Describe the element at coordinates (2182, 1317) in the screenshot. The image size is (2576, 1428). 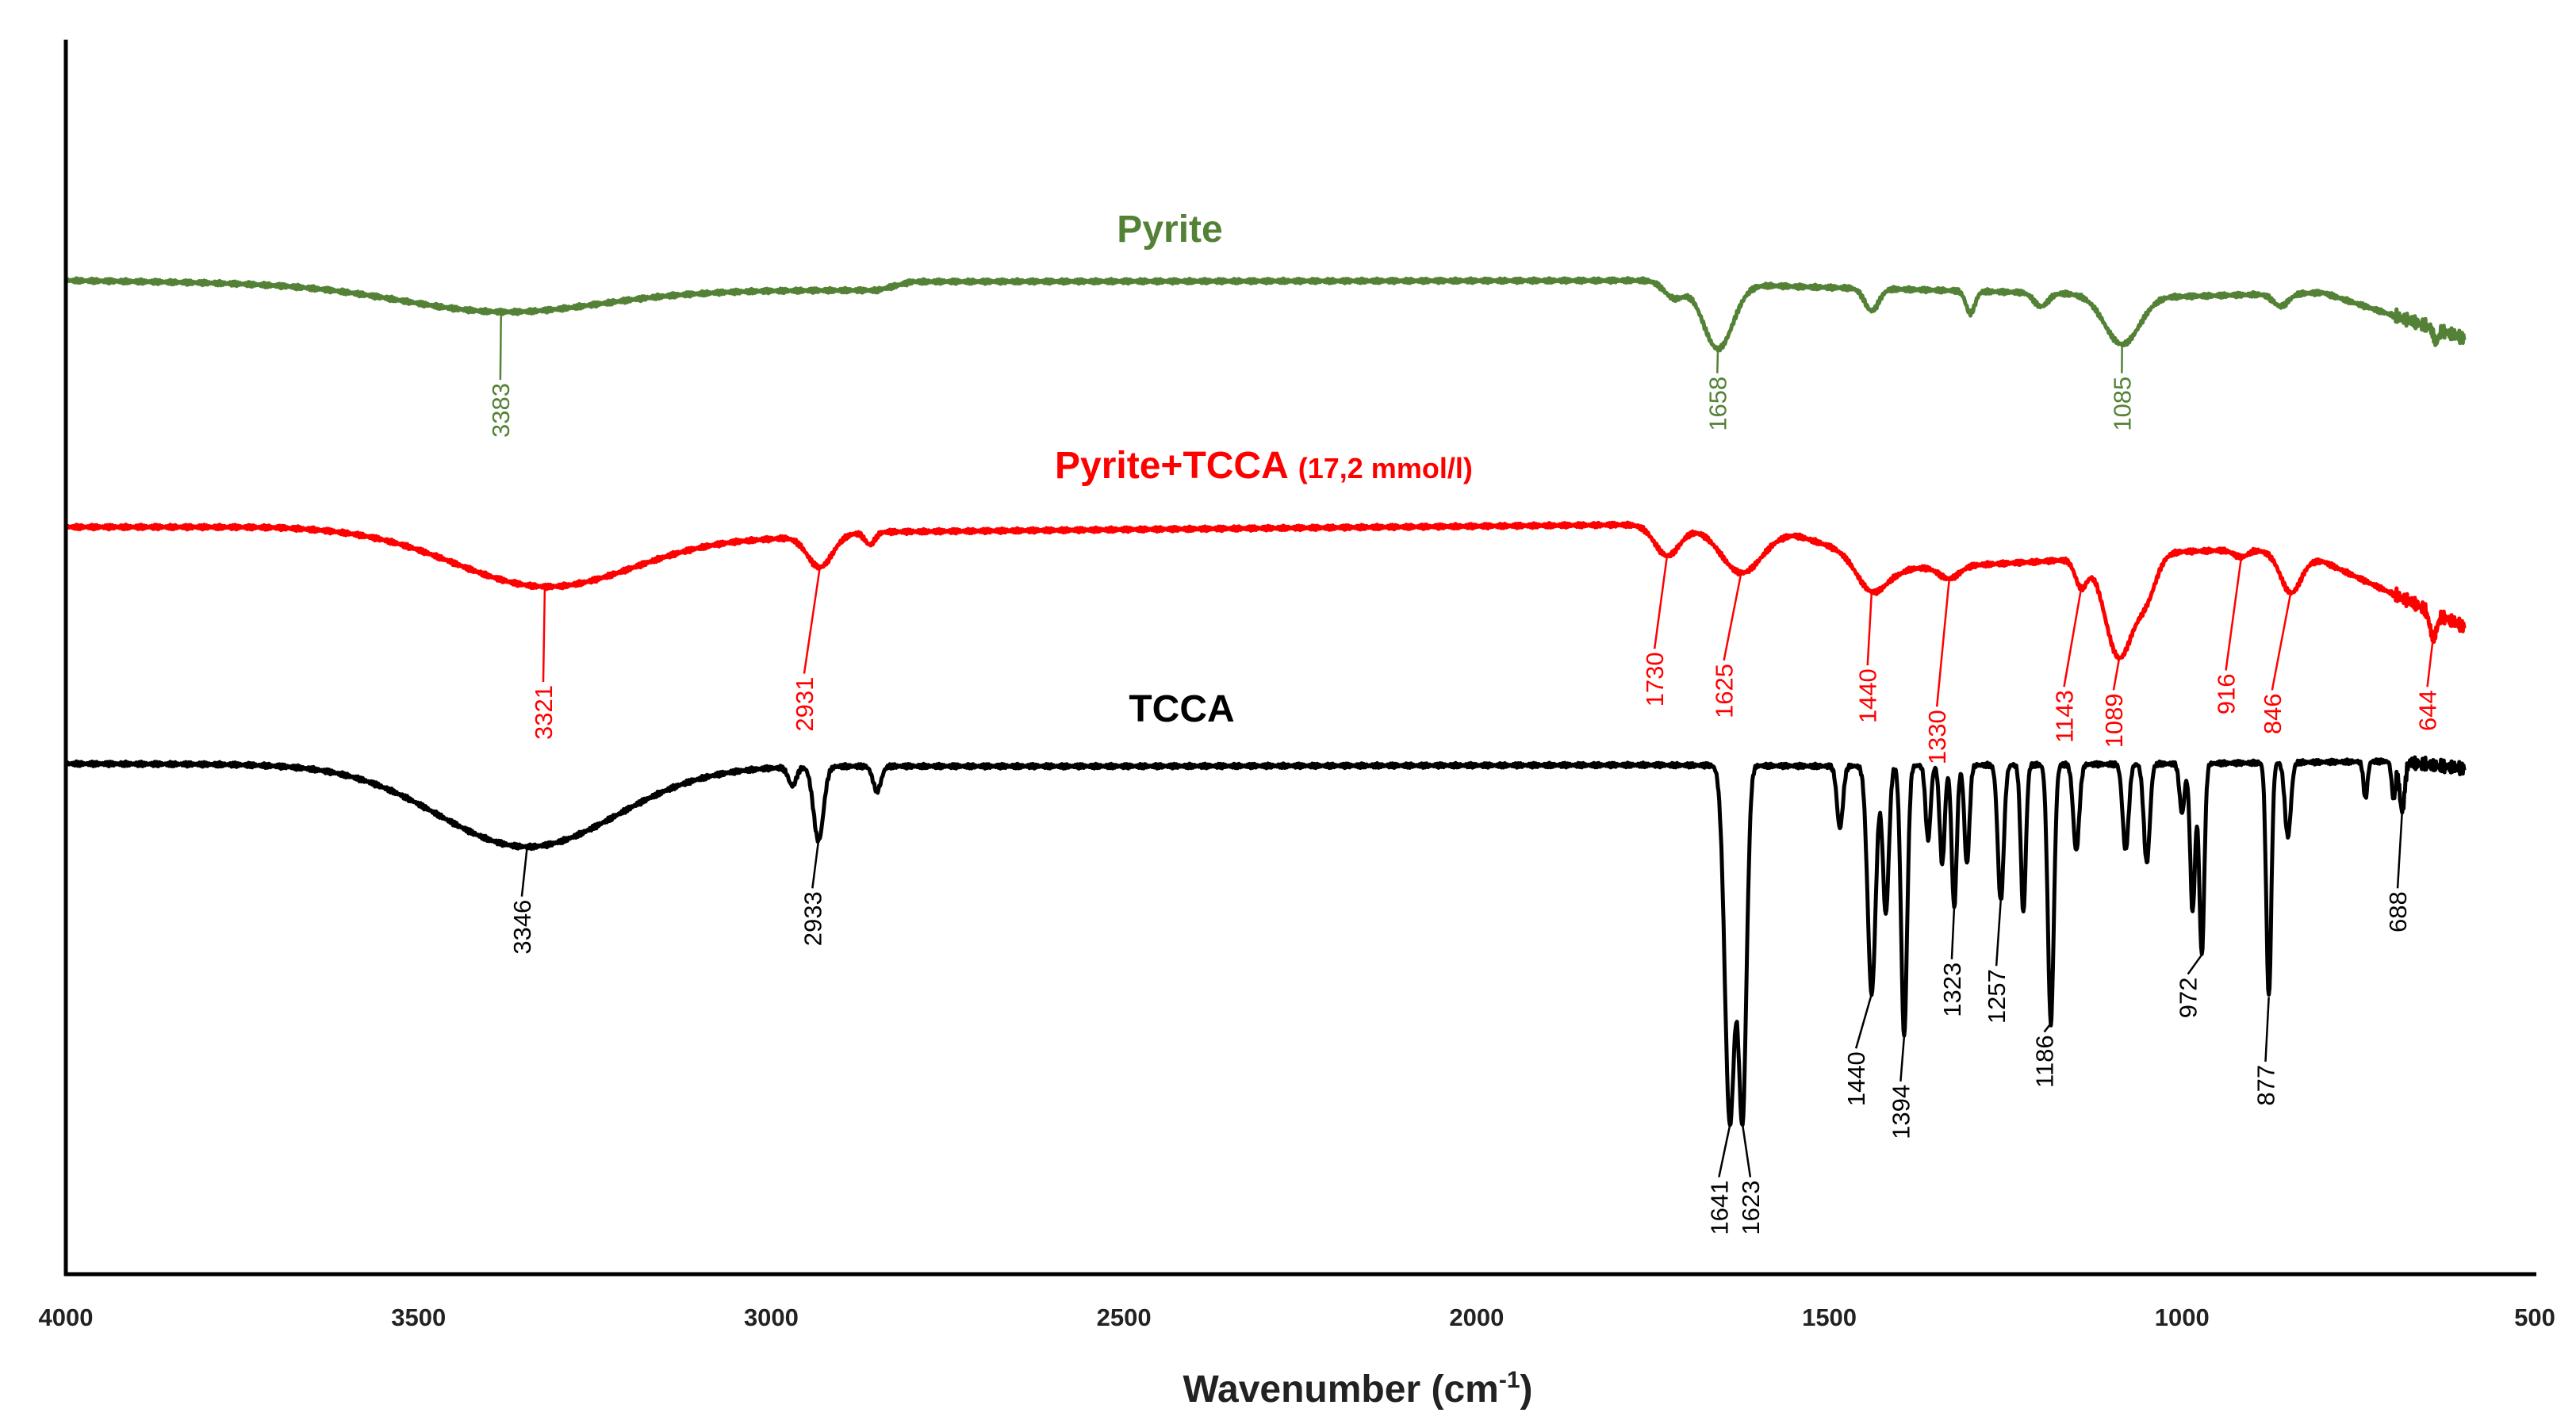
I see `x-tick-label: 1000` at that location.